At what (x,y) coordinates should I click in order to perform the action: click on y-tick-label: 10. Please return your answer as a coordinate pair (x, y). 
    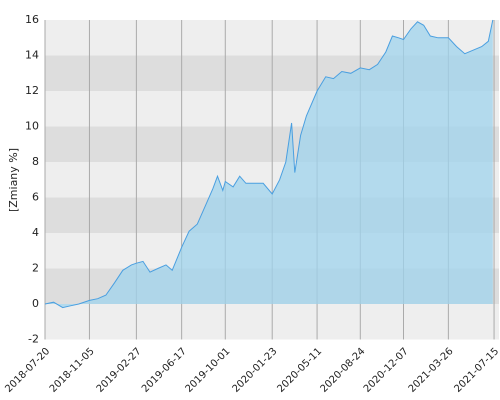
    Looking at the image, I should click on (32, 126).